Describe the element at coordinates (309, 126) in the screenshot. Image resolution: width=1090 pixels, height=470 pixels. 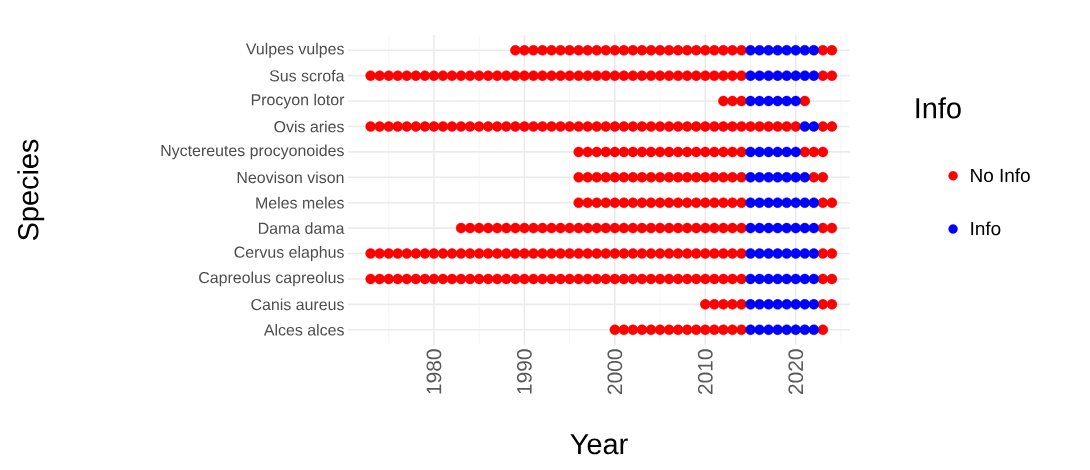
I see `y-tick-label: Ovis aries` at that location.